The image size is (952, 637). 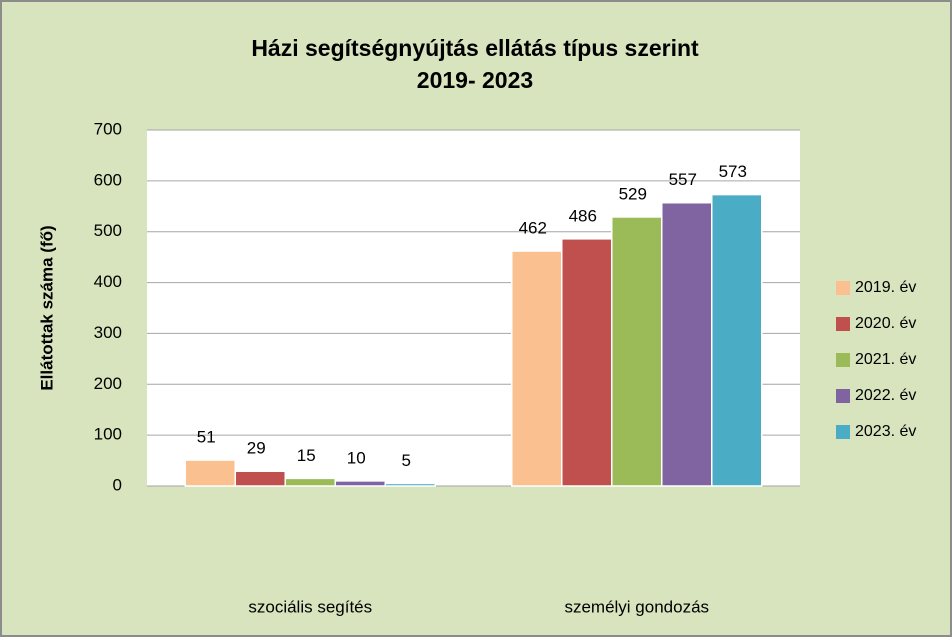 I want to click on x-tick-label: szociális segítés, so click(x=310, y=606).